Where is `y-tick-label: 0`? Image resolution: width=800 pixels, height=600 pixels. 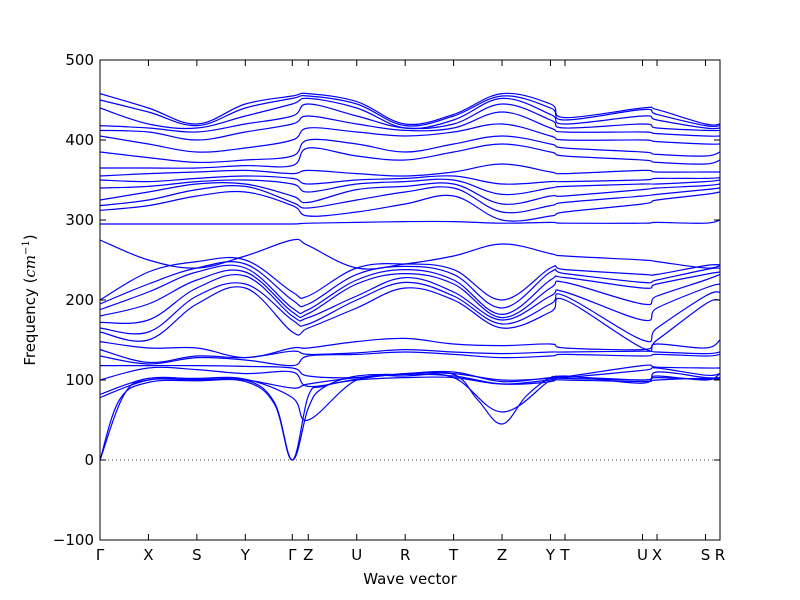 y-tick-label: 0 is located at coordinates (89, 460).